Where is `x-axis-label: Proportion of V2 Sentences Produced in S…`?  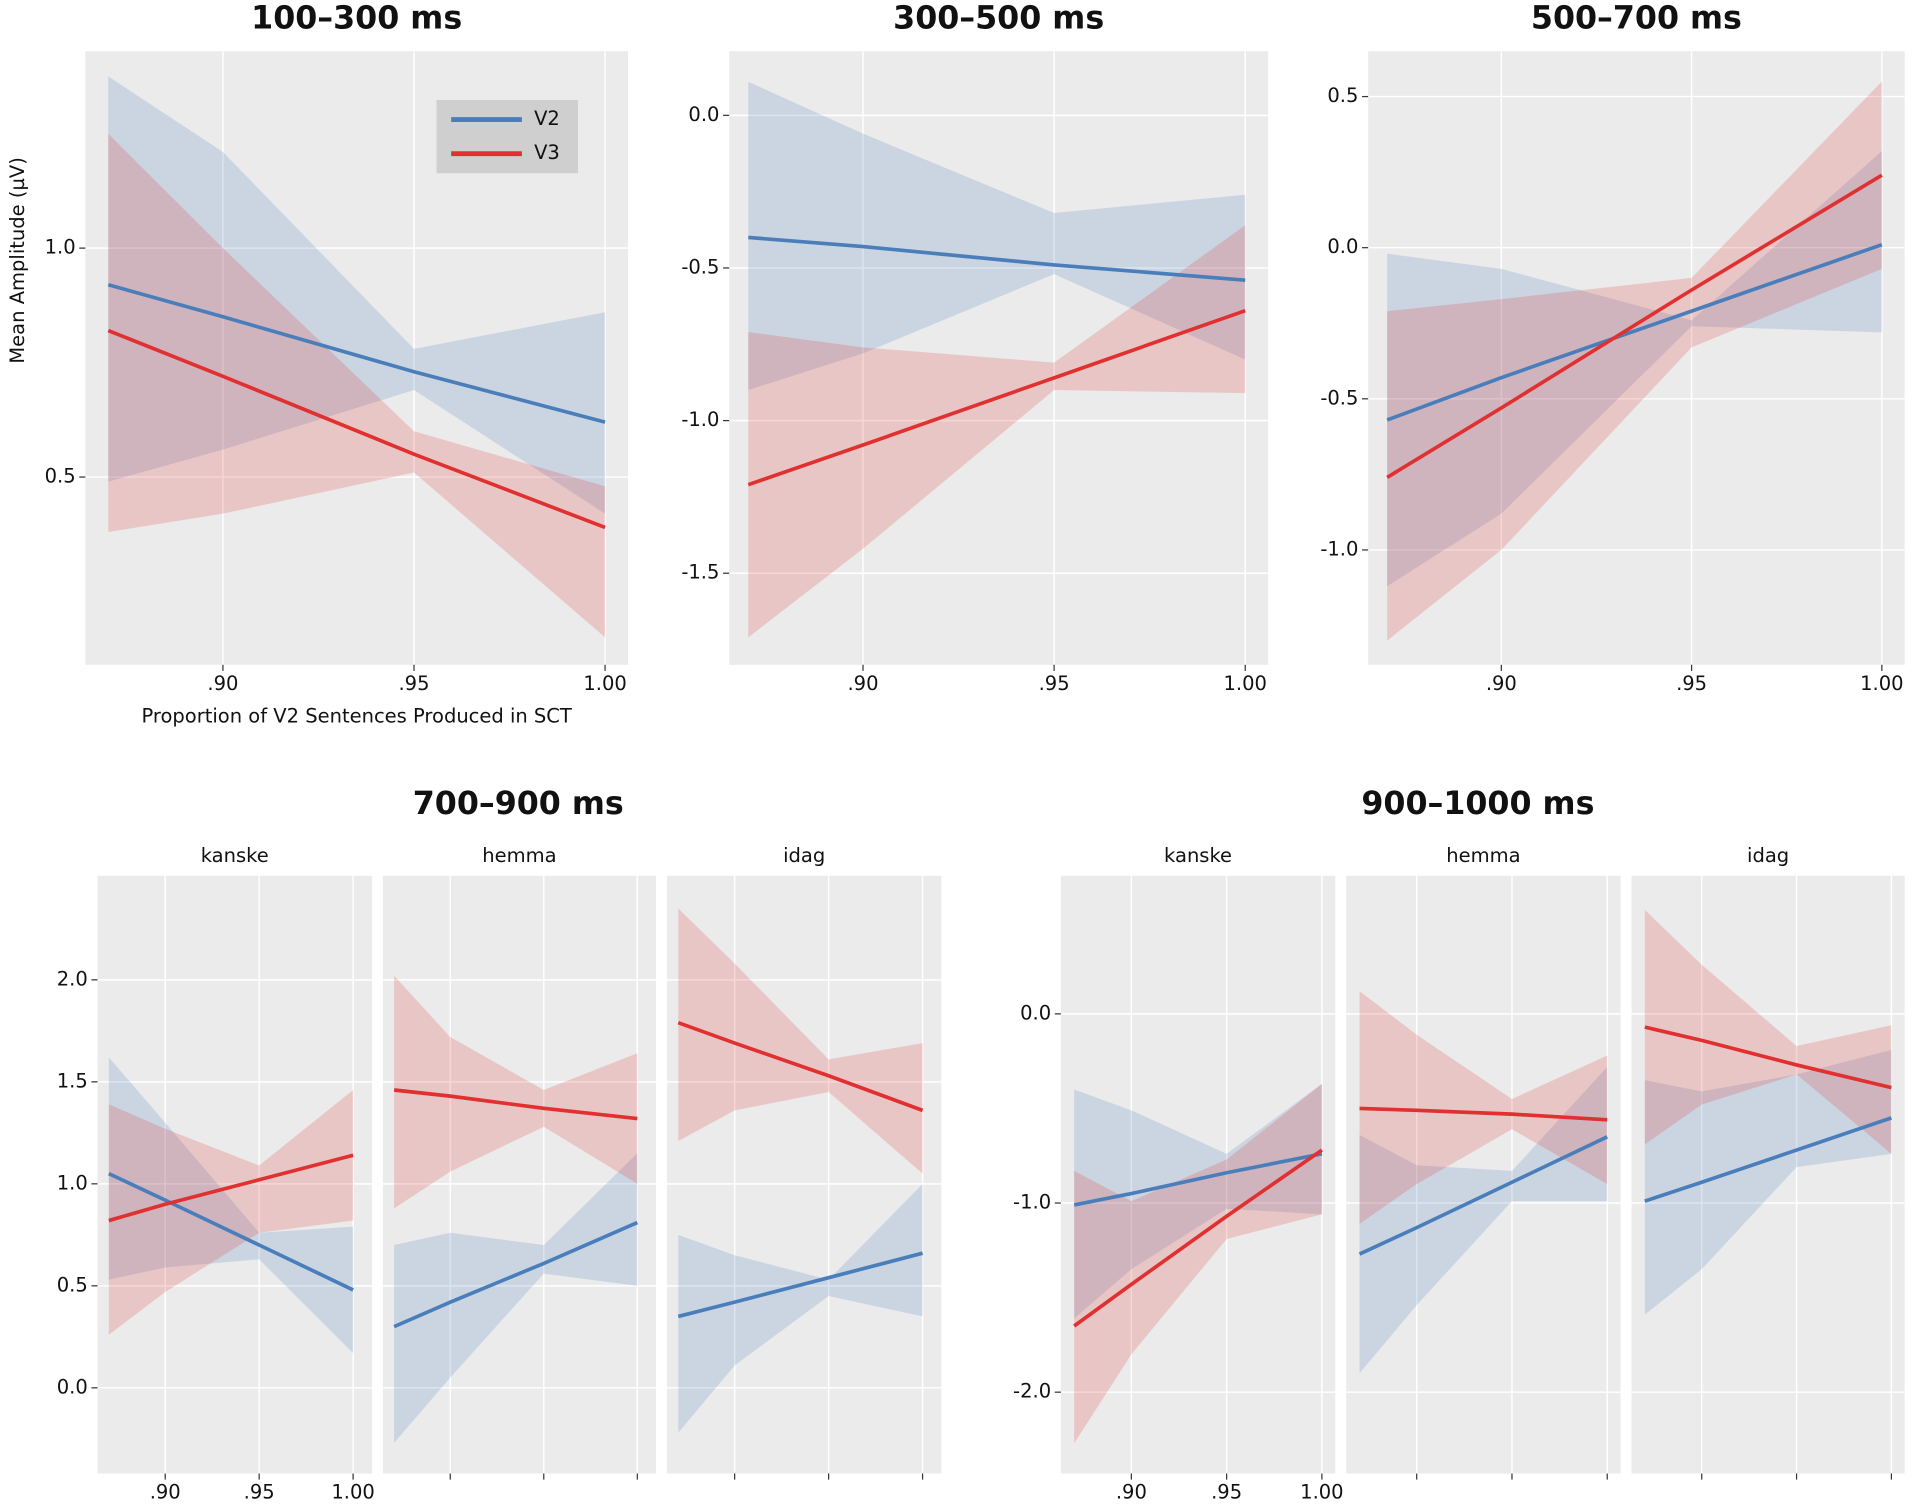 x-axis-label: Proportion of V2 Sentences Produced in S… is located at coordinates (356, 716).